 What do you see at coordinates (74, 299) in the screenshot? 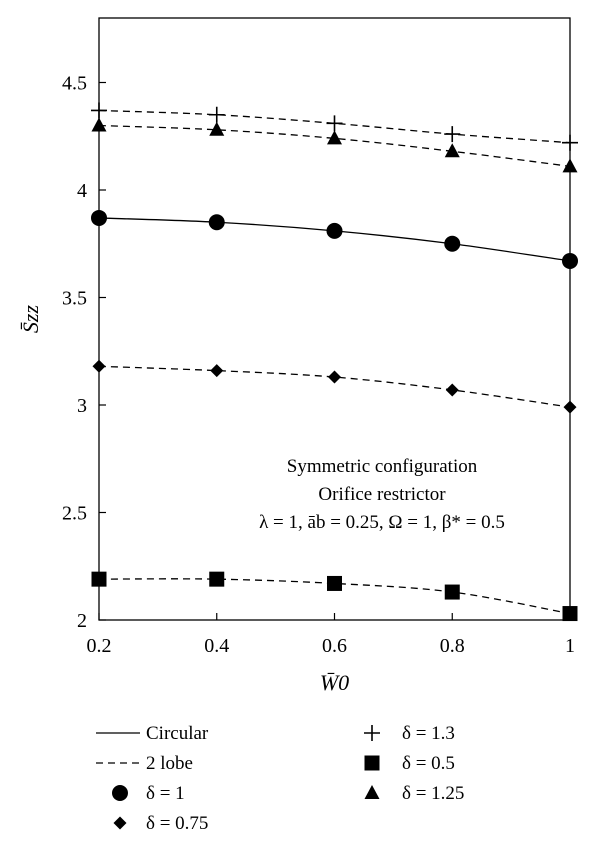
I see `y-tick-label: 3.5` at bounding box center [74, 299].